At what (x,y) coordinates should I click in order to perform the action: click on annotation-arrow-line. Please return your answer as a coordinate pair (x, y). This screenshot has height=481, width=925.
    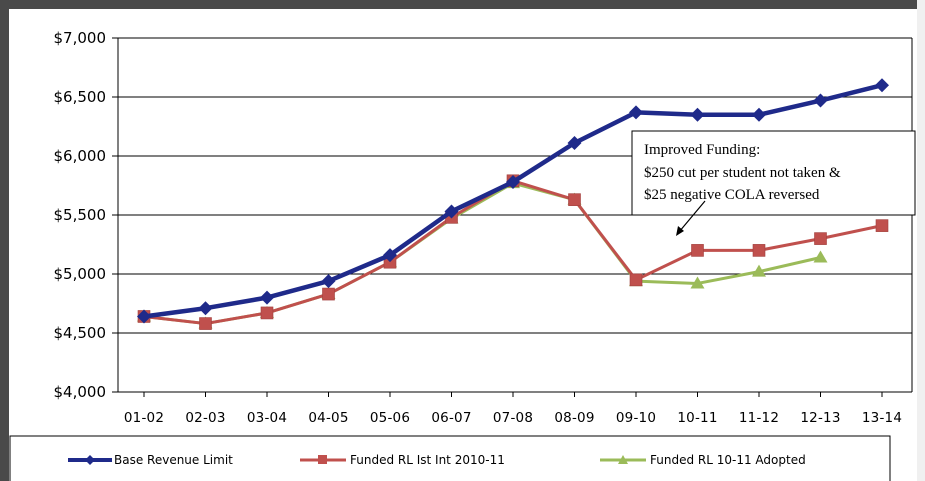
    Looking at the image, I should click on (692, 216).